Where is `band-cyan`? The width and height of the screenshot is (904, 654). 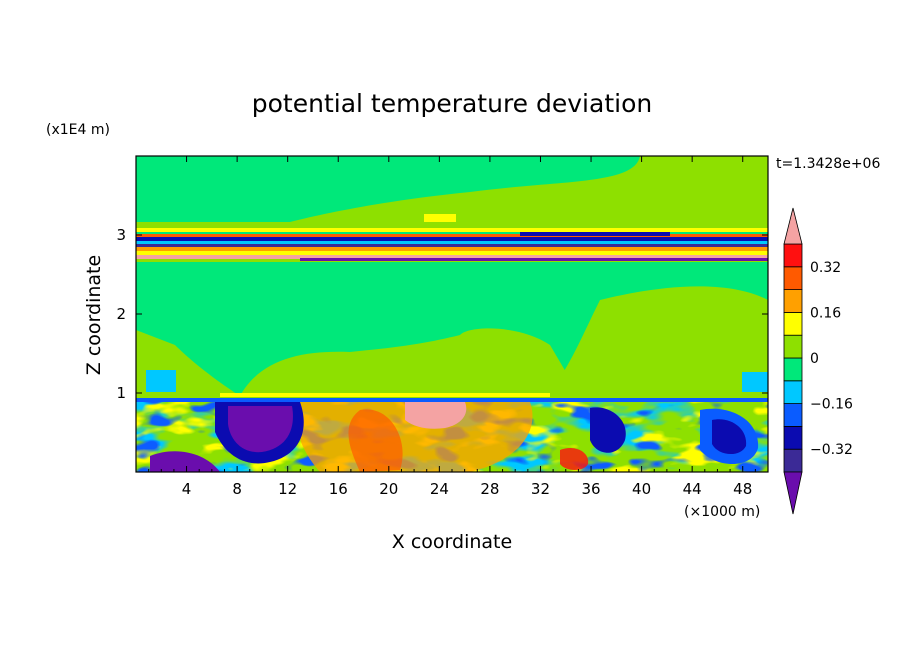
band-cyan is located at coordinates (452, 242).